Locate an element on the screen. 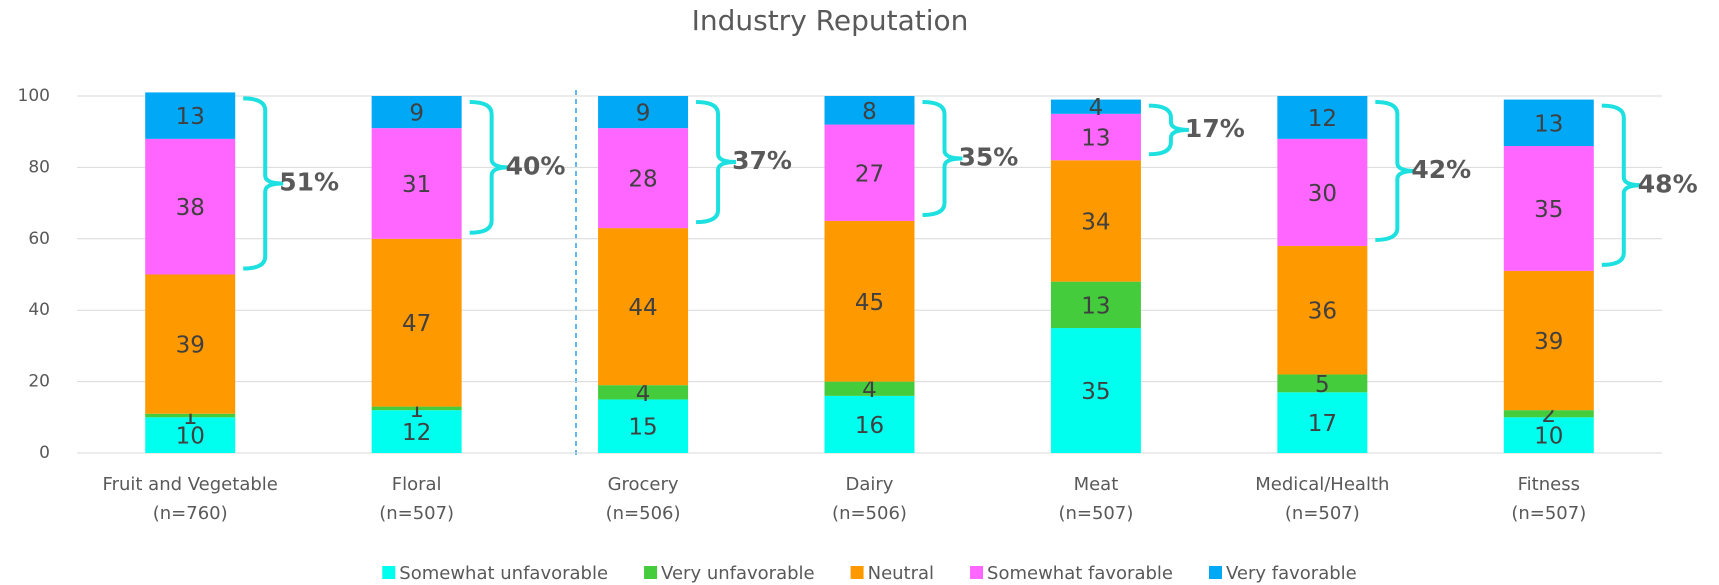  data-label: 45 is located at coordinates (869, 303).